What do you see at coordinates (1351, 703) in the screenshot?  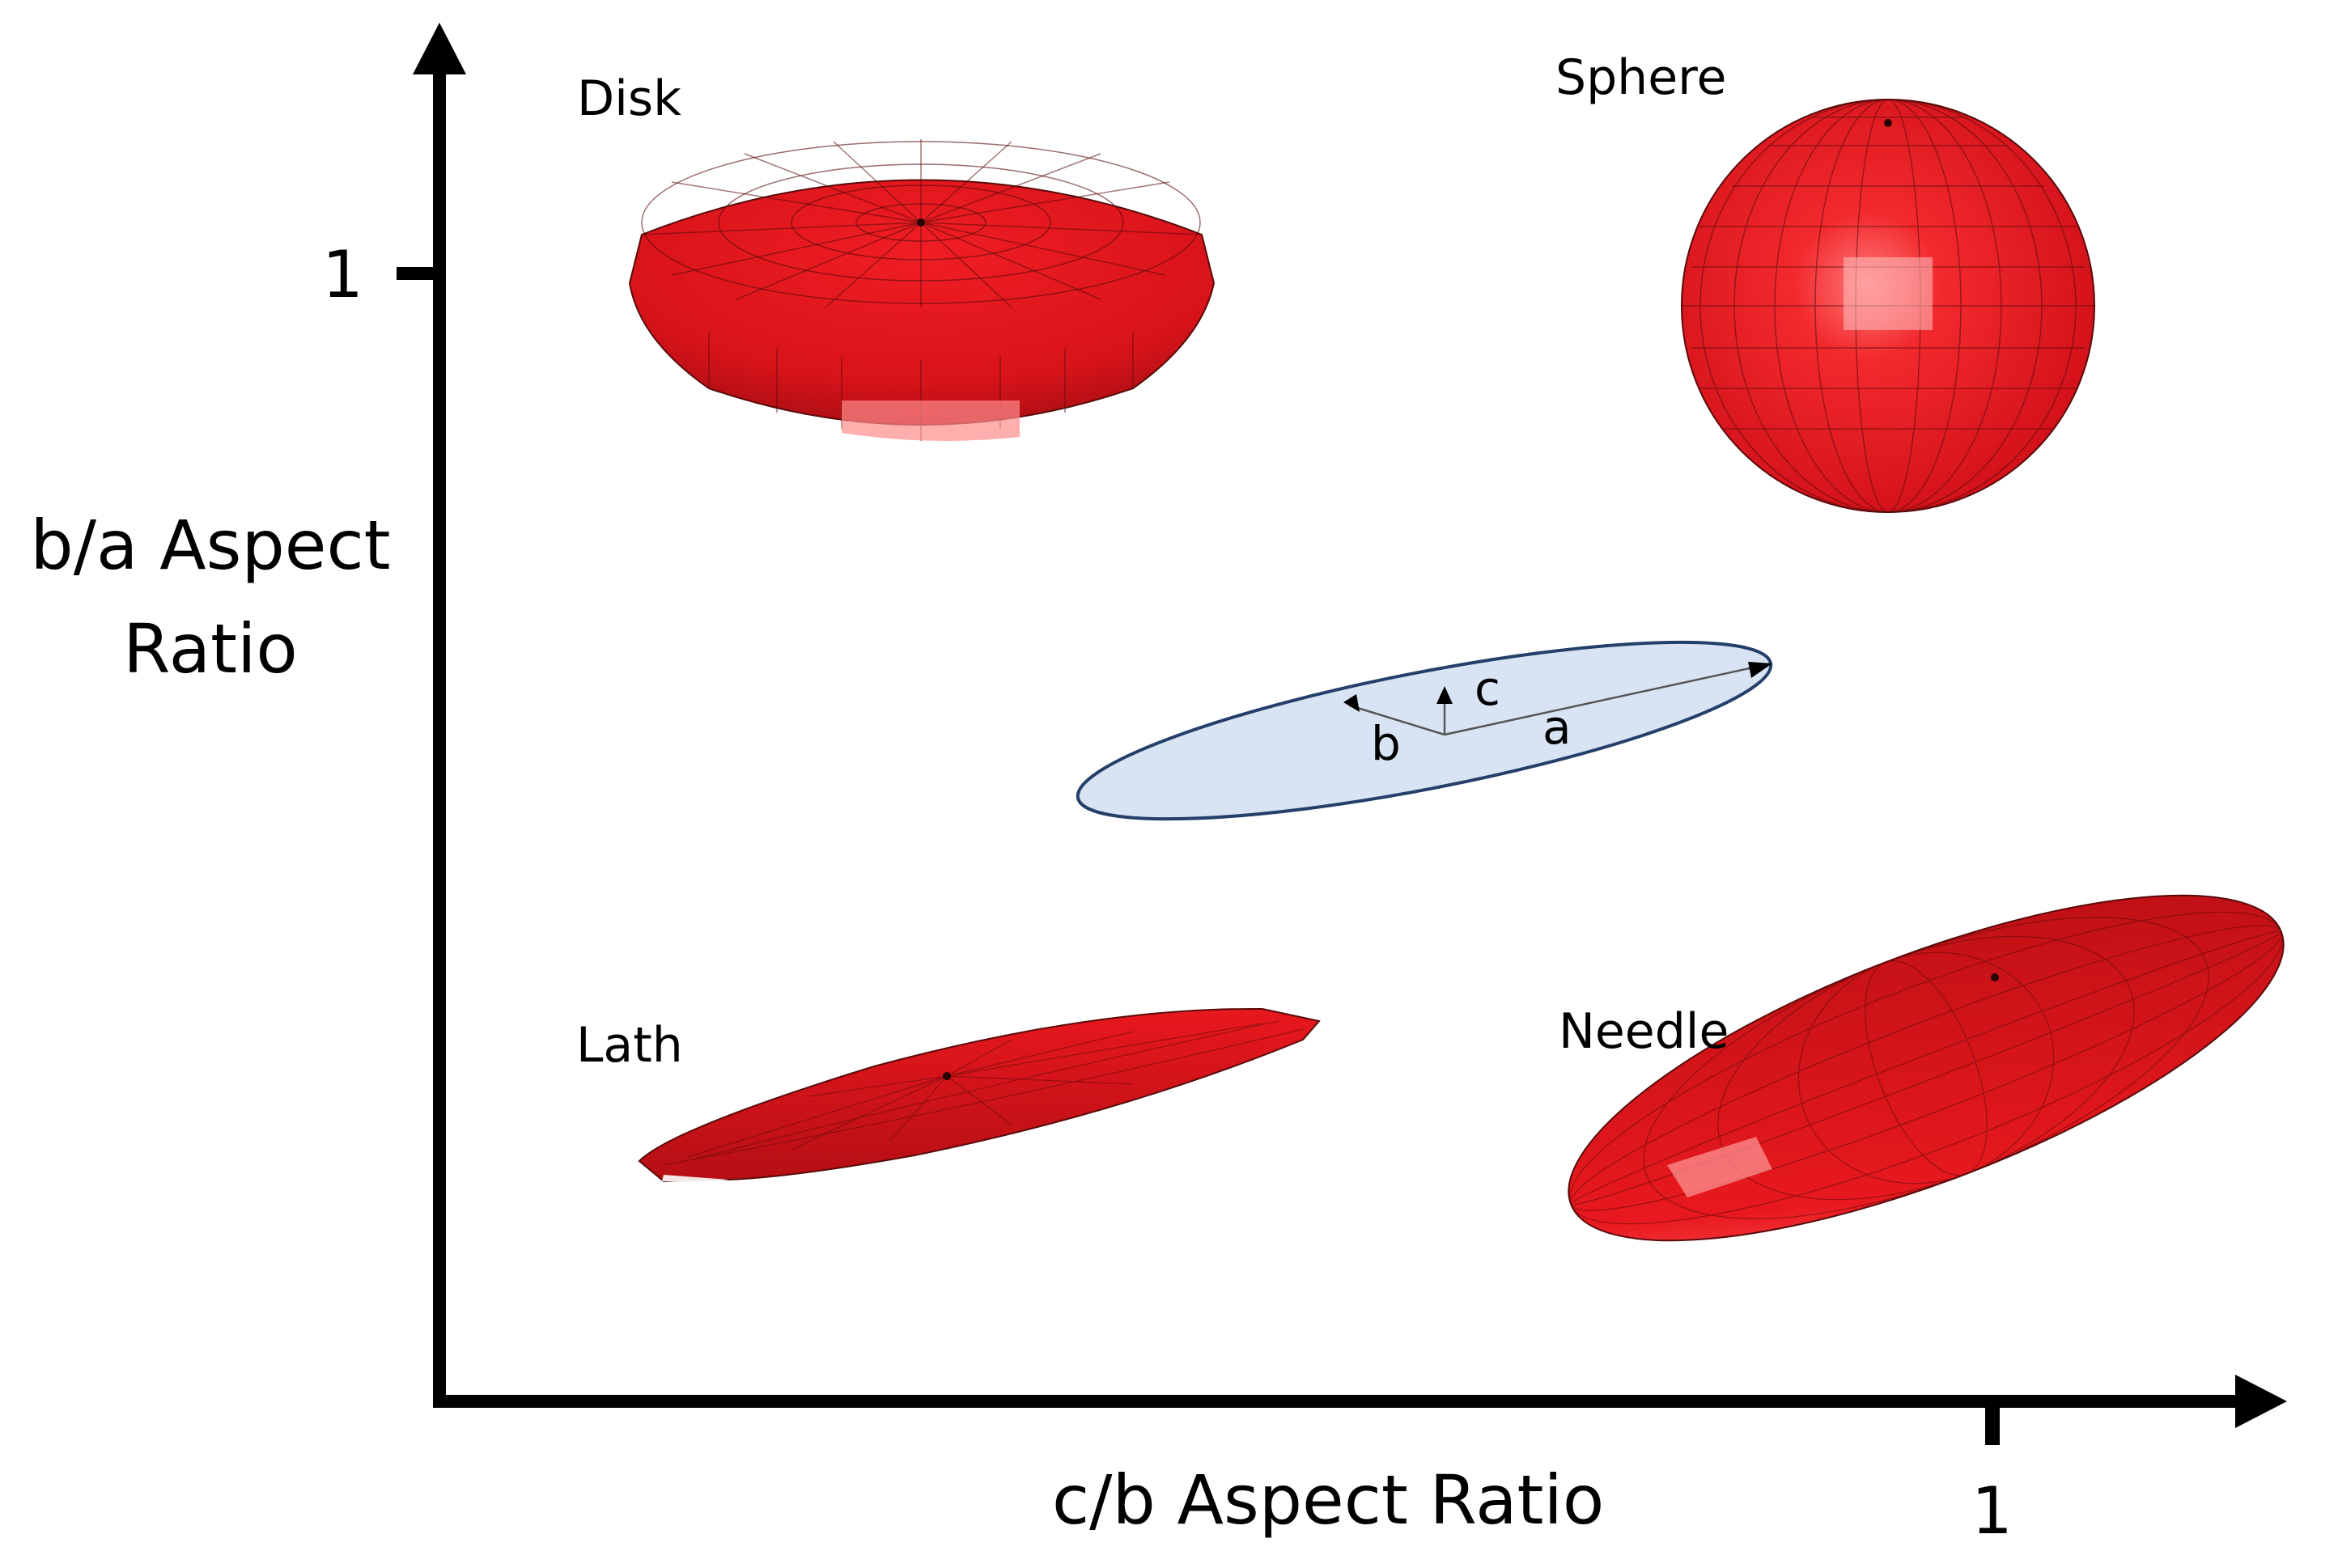 I see `b-axis-arrowhead` at bounding box center [1351, 703].